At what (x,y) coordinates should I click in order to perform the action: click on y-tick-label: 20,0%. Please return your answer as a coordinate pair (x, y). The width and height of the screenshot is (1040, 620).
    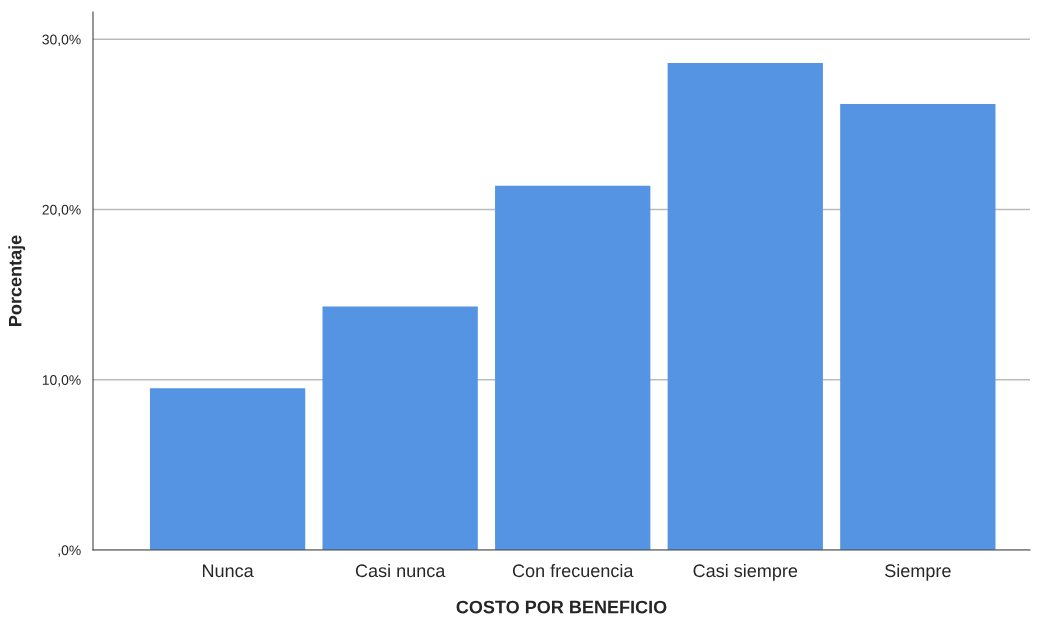
    Looking at the image, I should click on (61, 210).